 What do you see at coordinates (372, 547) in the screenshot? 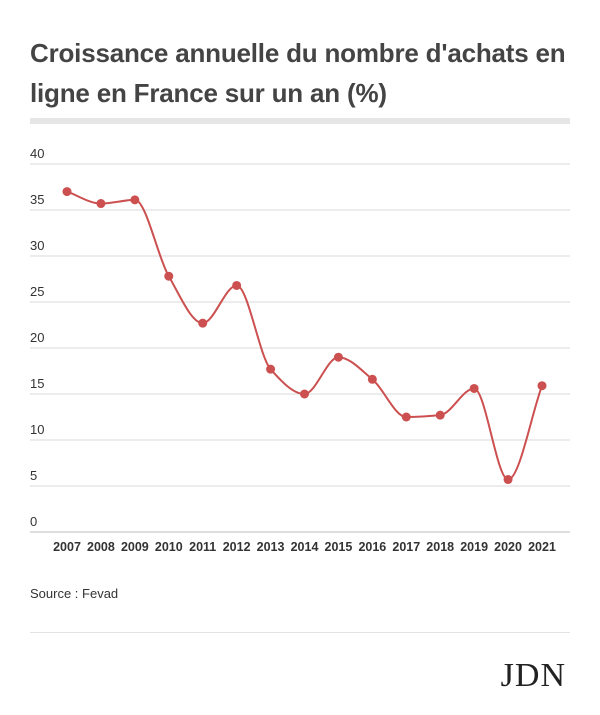
I see `x-tick-label: 2016` at bounding box center [372, 547].